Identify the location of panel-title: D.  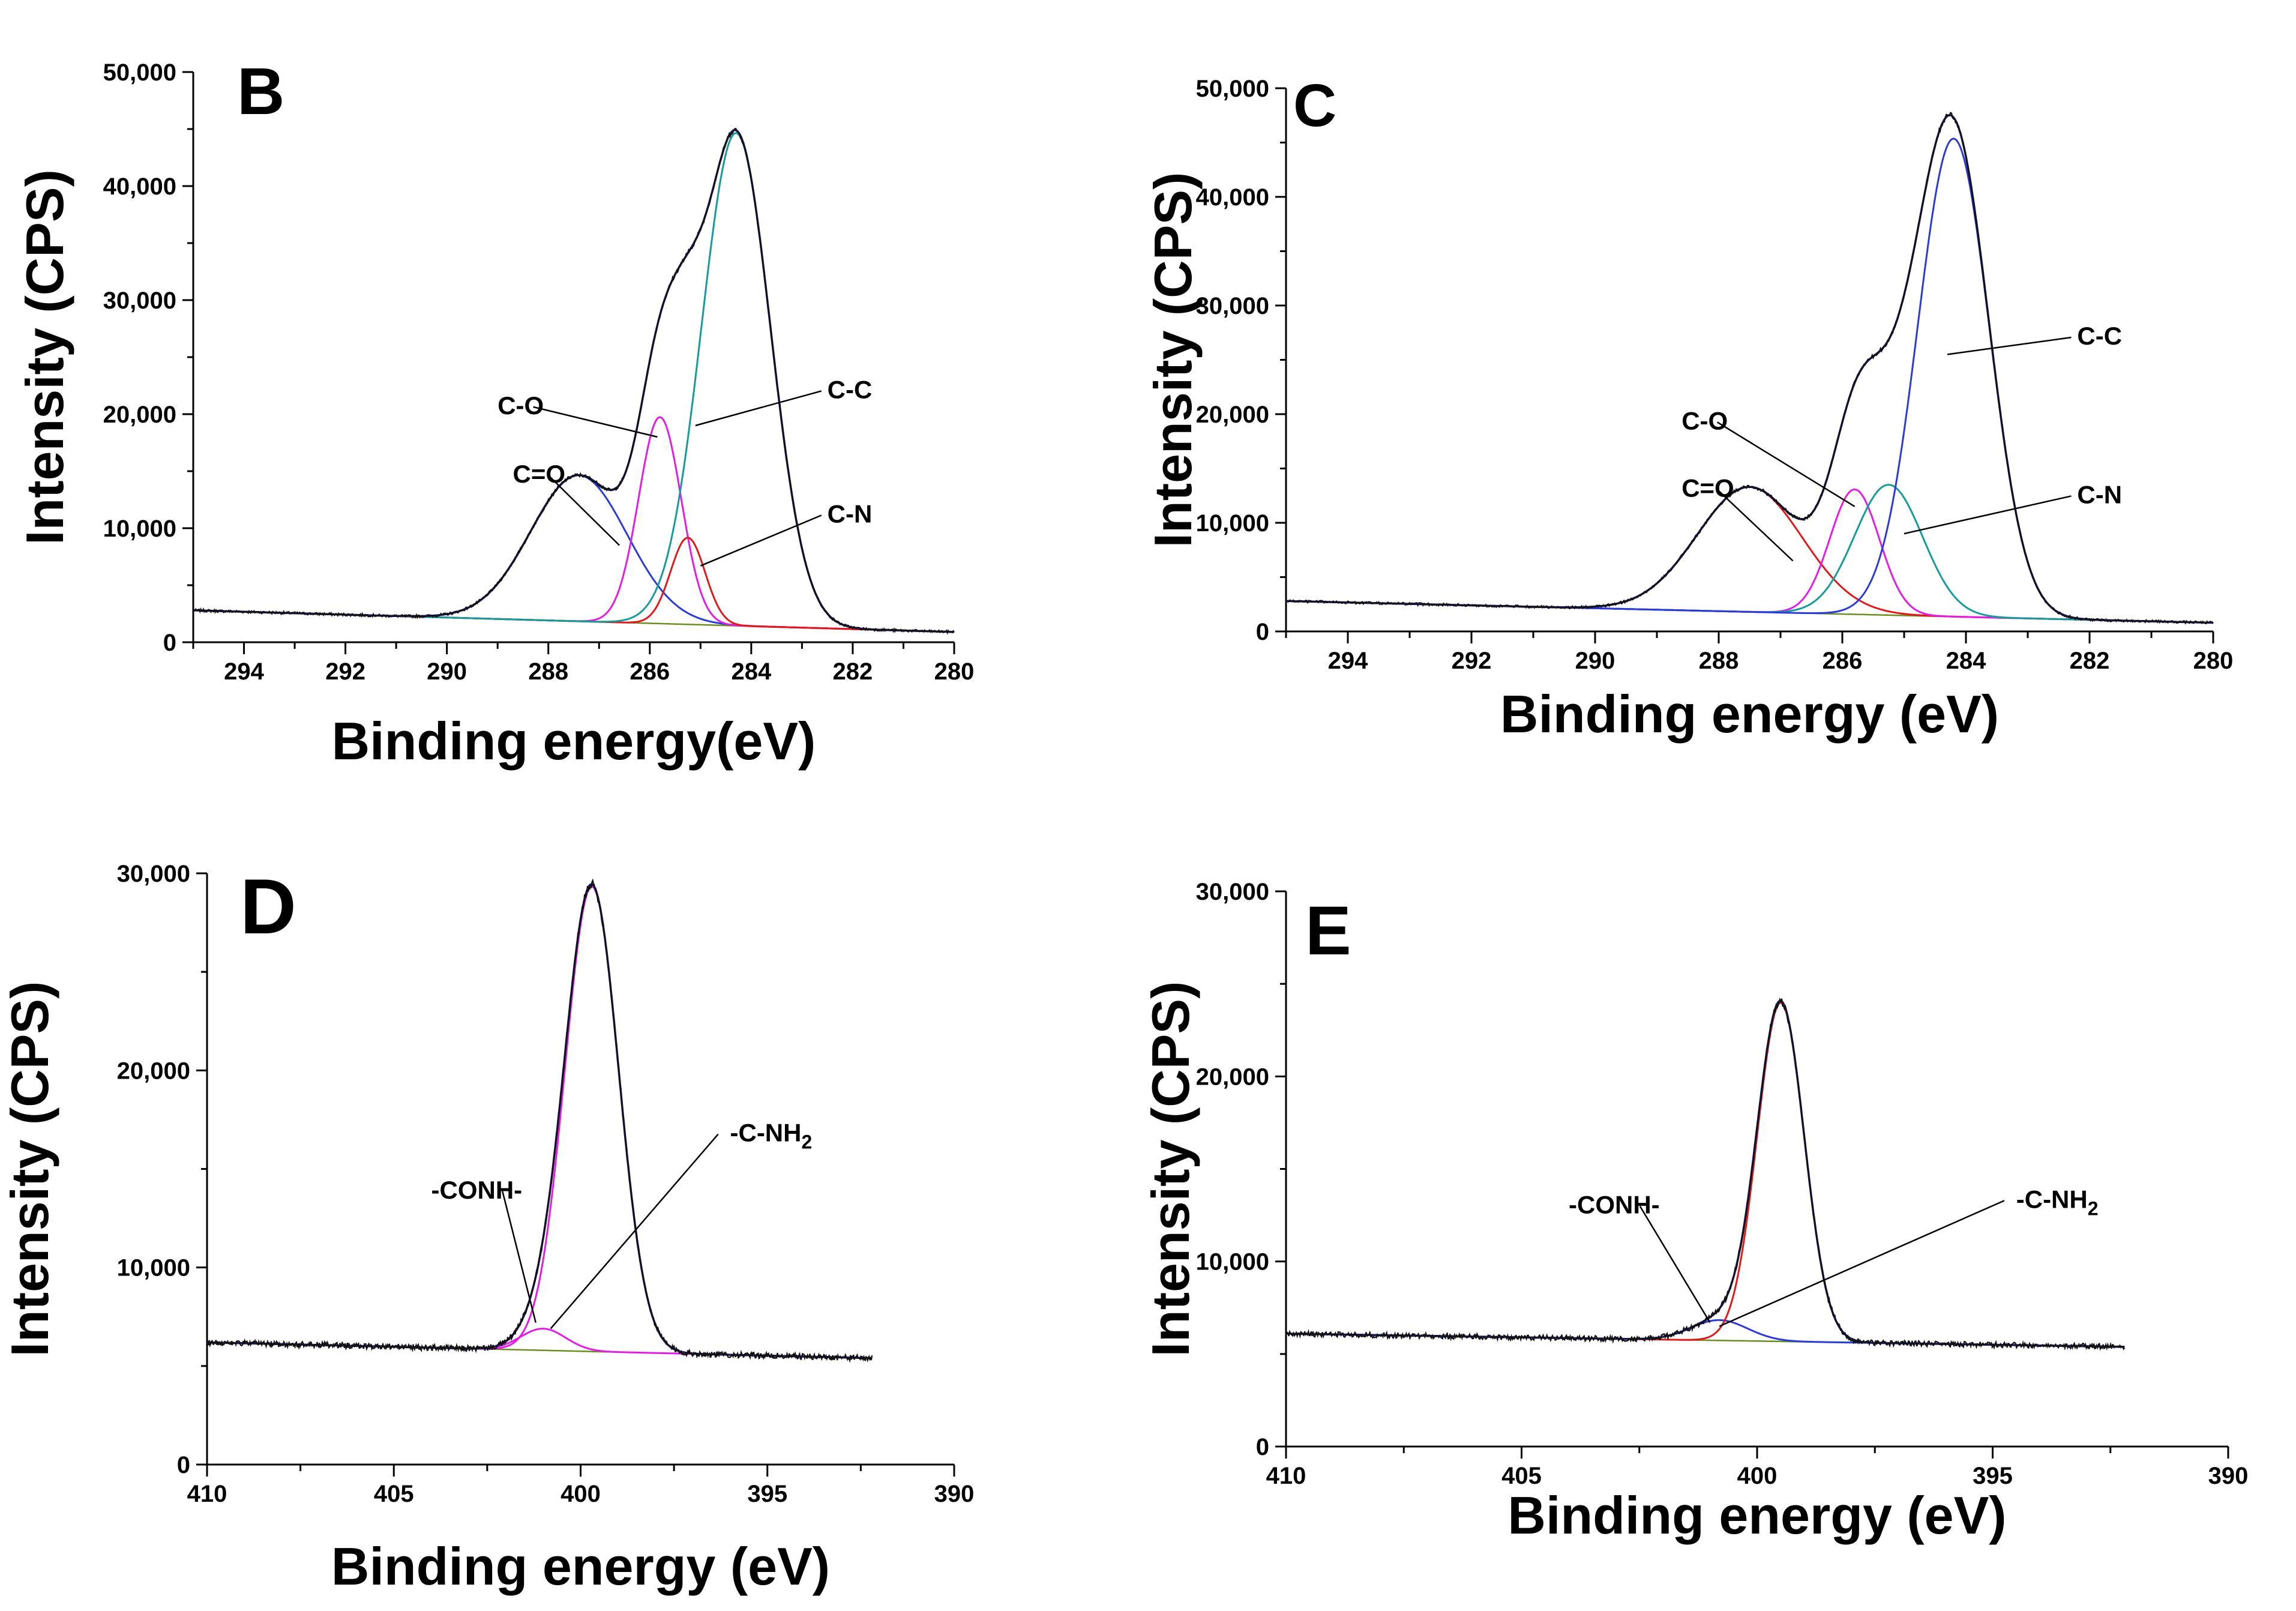
(268, 907).